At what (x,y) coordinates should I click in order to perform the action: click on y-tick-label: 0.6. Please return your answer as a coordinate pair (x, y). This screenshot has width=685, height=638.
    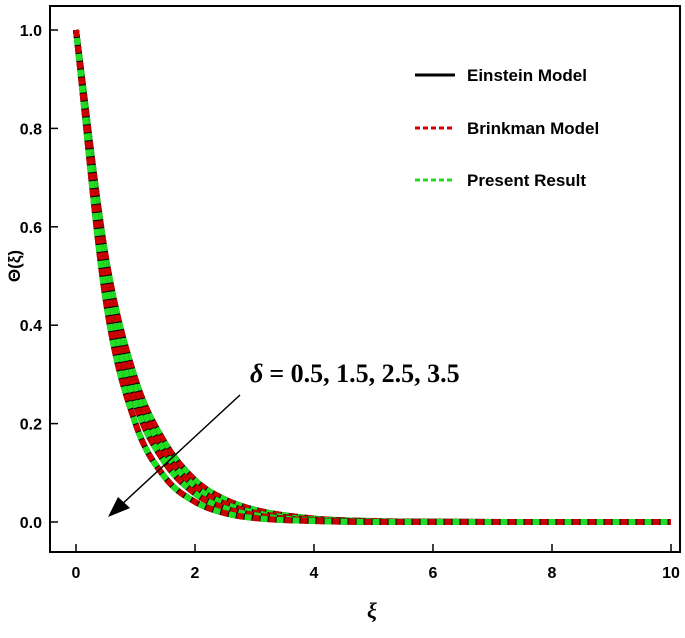
    Looking at the image, I should click on (31, 228).